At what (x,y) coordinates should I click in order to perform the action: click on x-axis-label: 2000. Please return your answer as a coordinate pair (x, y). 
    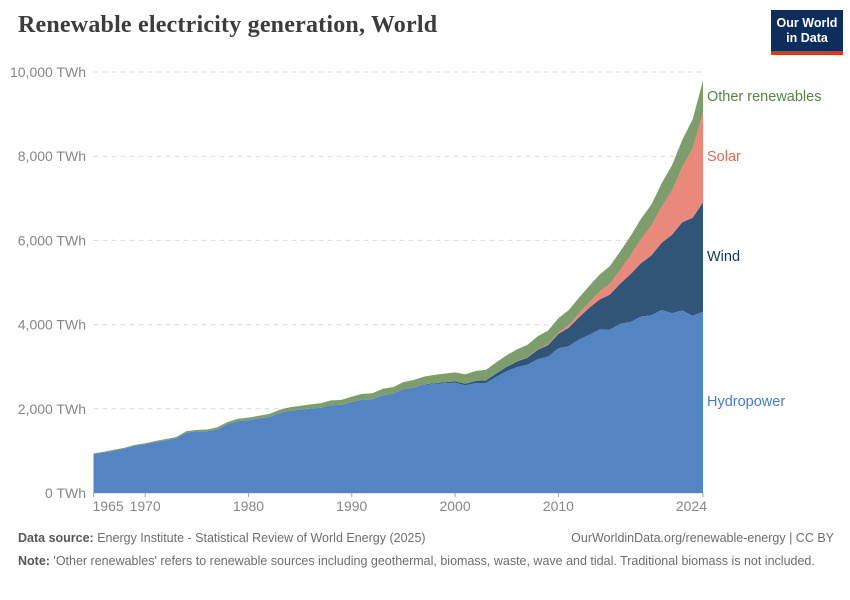
    Looking at the image, I should click on (454, 506).